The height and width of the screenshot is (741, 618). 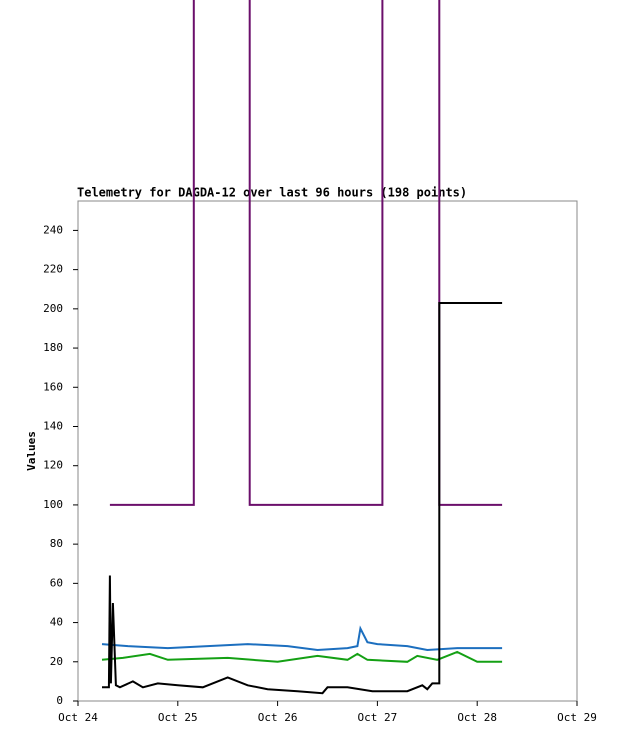 I want to click on x-tick-label: Oct 24, so click(x=78, y=717).